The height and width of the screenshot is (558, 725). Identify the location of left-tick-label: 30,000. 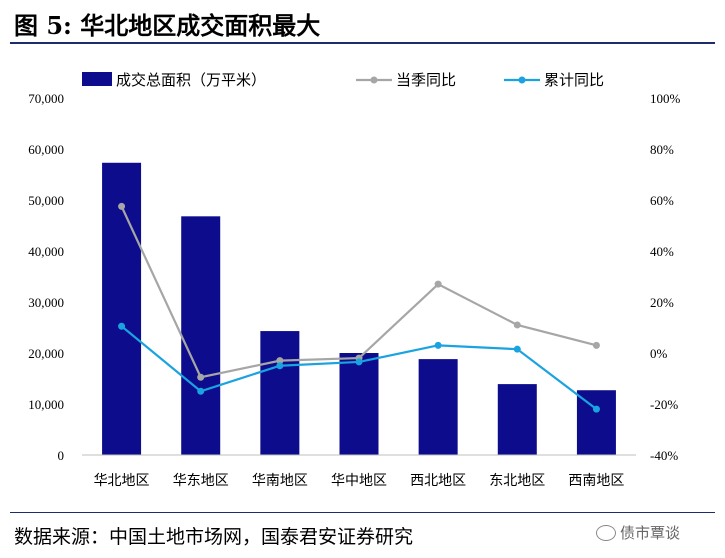
(46, 302).